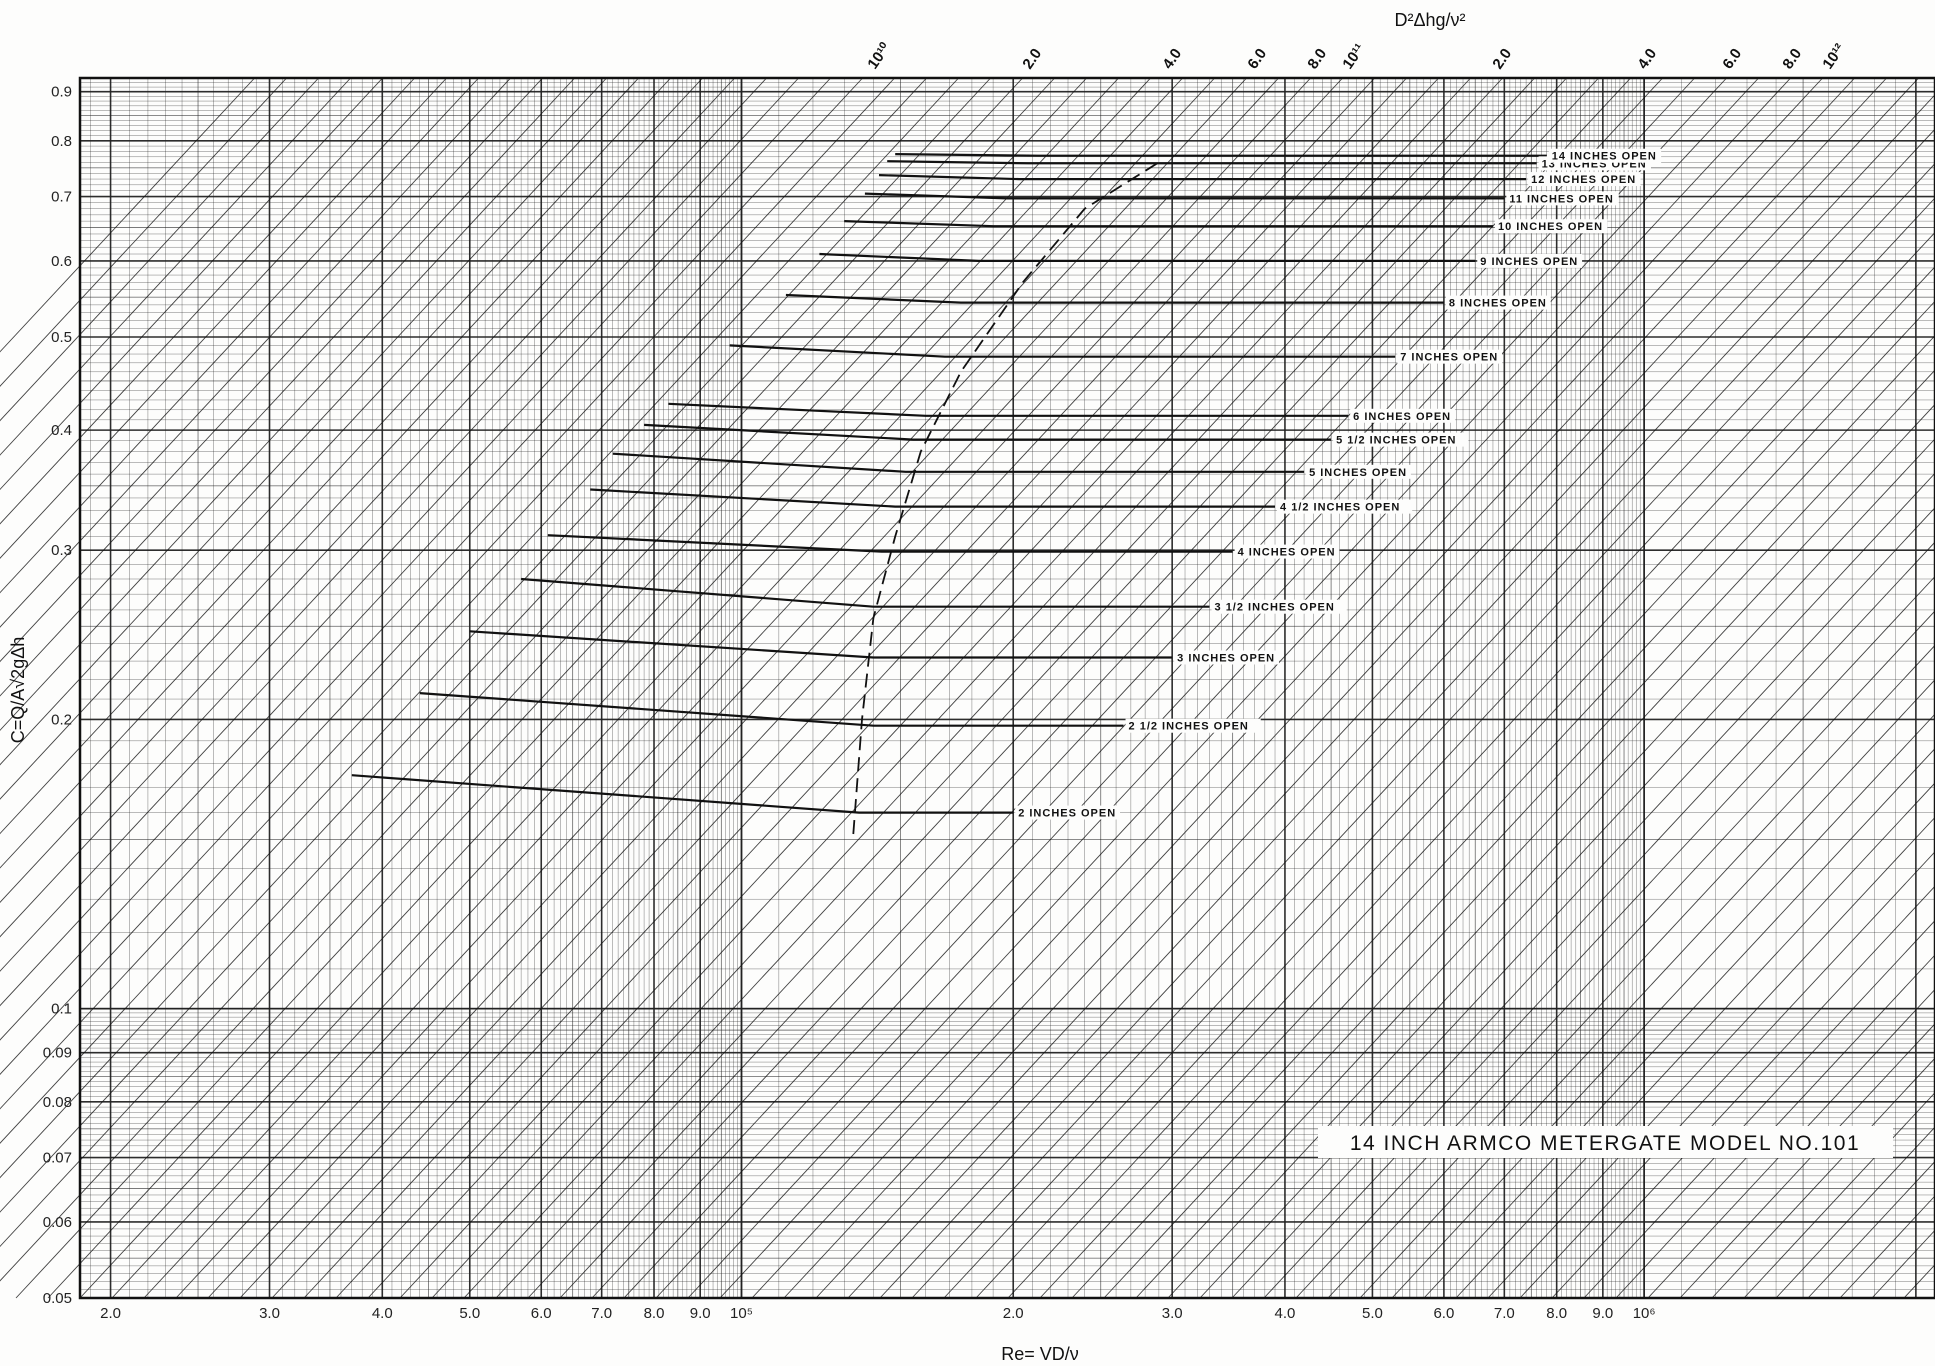 Image resolution: width=1935 pixels, height=1366 pixels. Describe the element at coordinates (57, 1222) in the screenshot. I see `y-tick-label: 0.06` at that location.